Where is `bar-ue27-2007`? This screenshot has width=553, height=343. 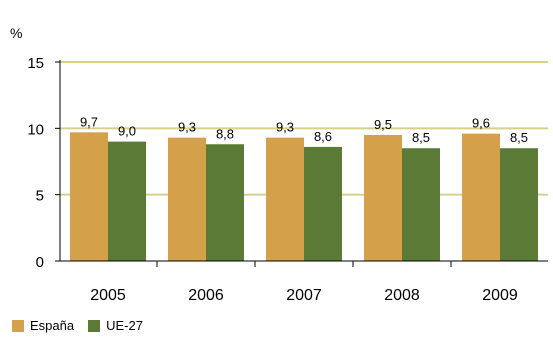
bar-ue27-2007 is located at coordinates (323, 203).